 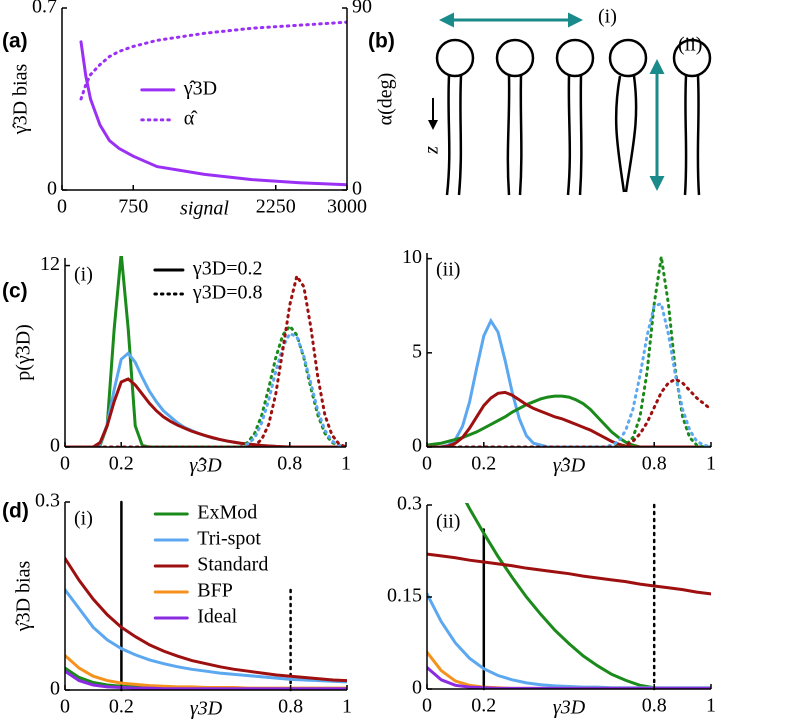 I want to click on y-tick-label: 10, so click(x=412, y=257).